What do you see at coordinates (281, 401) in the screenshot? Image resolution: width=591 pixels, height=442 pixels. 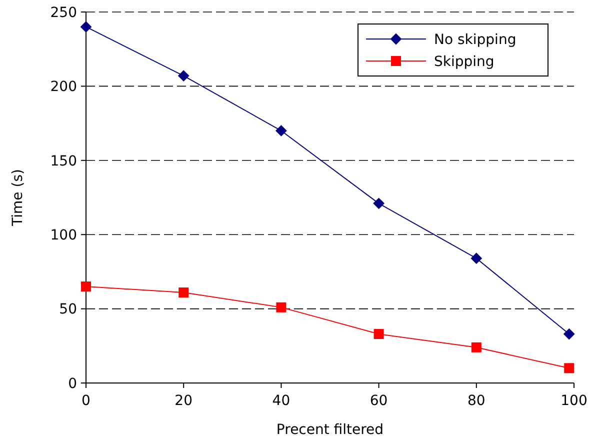 I see `x-tick-label: 40` at bounding box center [281, 401].